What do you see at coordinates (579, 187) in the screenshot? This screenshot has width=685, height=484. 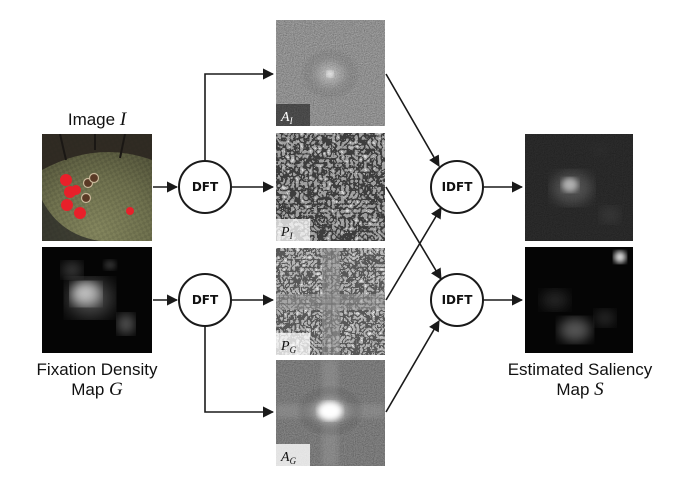 I see `saliency-output-top` at bounding box center [579, 187].